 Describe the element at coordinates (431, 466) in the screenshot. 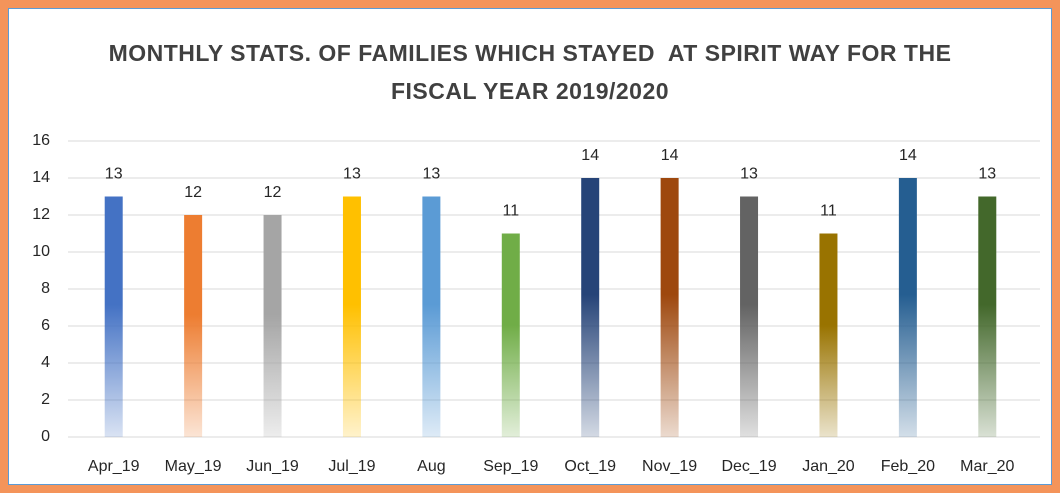

I see `x-tick-label: Aug` at that location.